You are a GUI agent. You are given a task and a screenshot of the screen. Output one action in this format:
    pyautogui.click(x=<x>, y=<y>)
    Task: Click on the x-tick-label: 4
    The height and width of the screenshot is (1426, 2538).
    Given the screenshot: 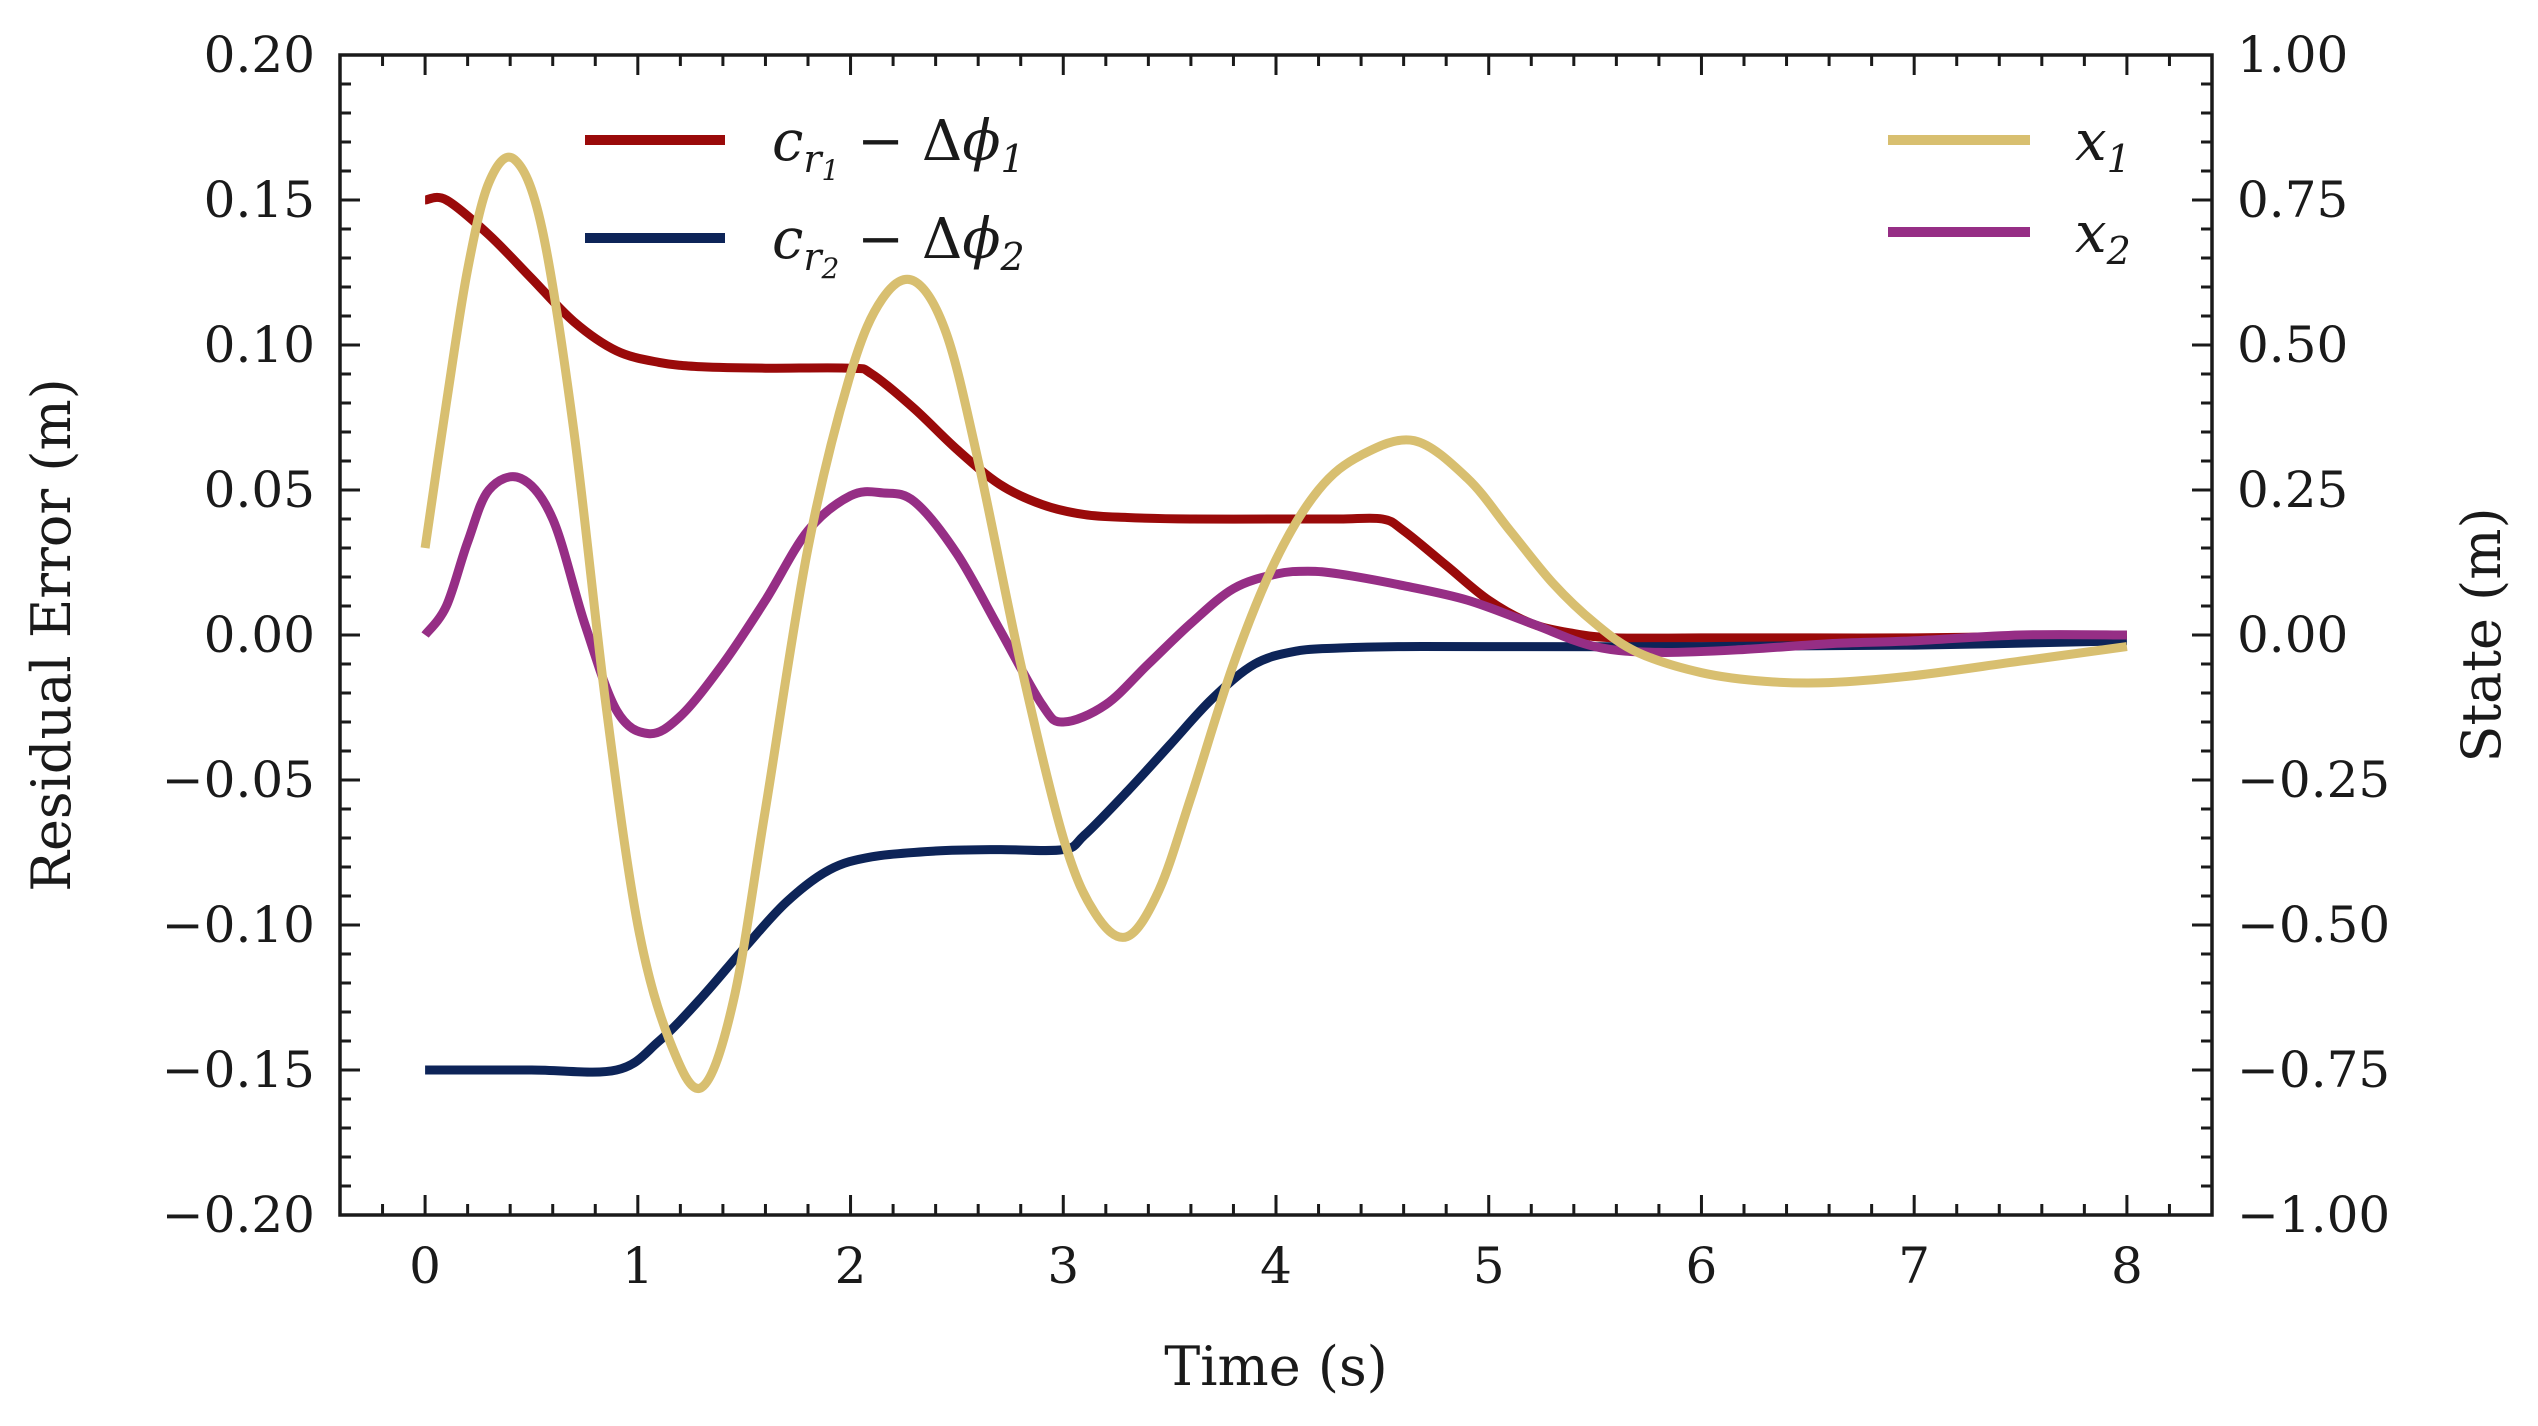 What is the action you would take?
    pyautogui.click(x=1276, y=1266)
    